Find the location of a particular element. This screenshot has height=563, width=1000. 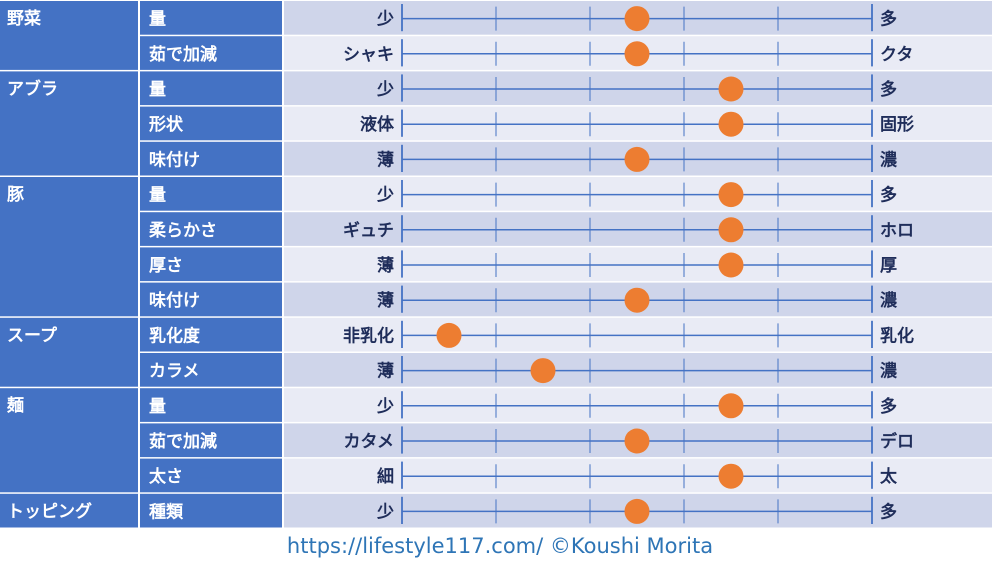

low-end-label: 非乳化 is located at coordinates (368, 335).